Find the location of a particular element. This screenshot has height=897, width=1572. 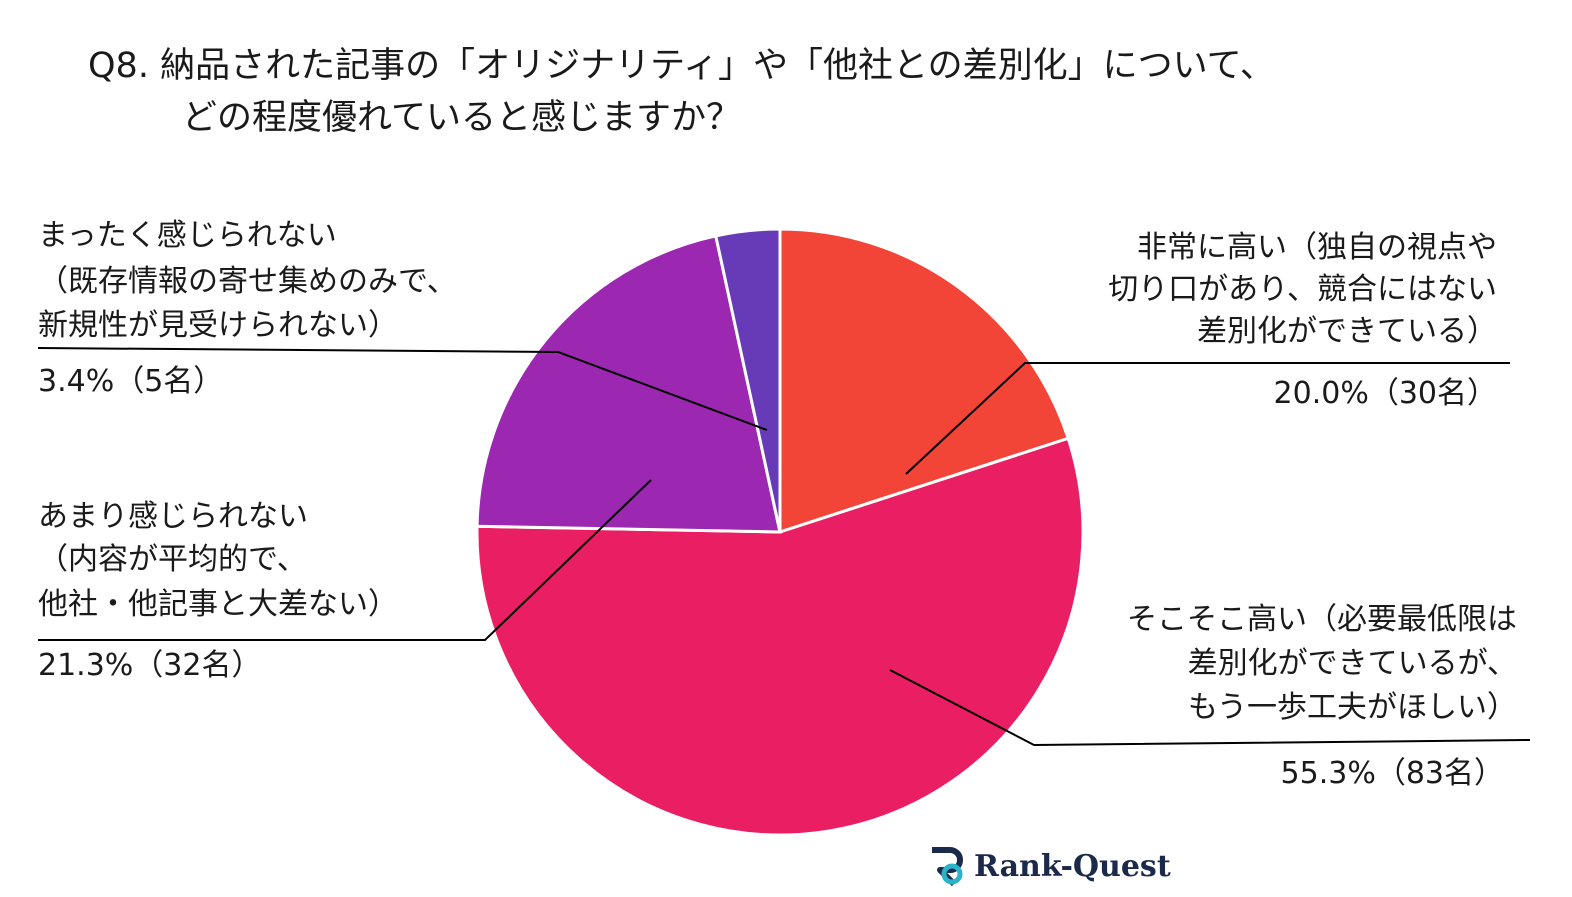

pie-slice-very-high is located at coordinates (924, 381).